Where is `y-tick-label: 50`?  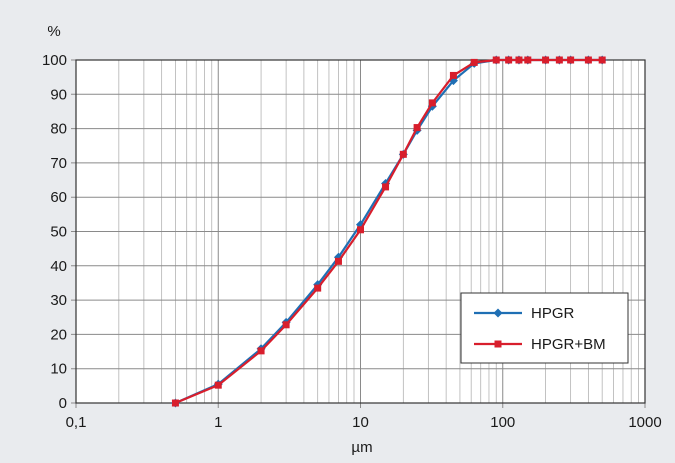
y-tick-label: 50 is located at coordinates (58, 232).